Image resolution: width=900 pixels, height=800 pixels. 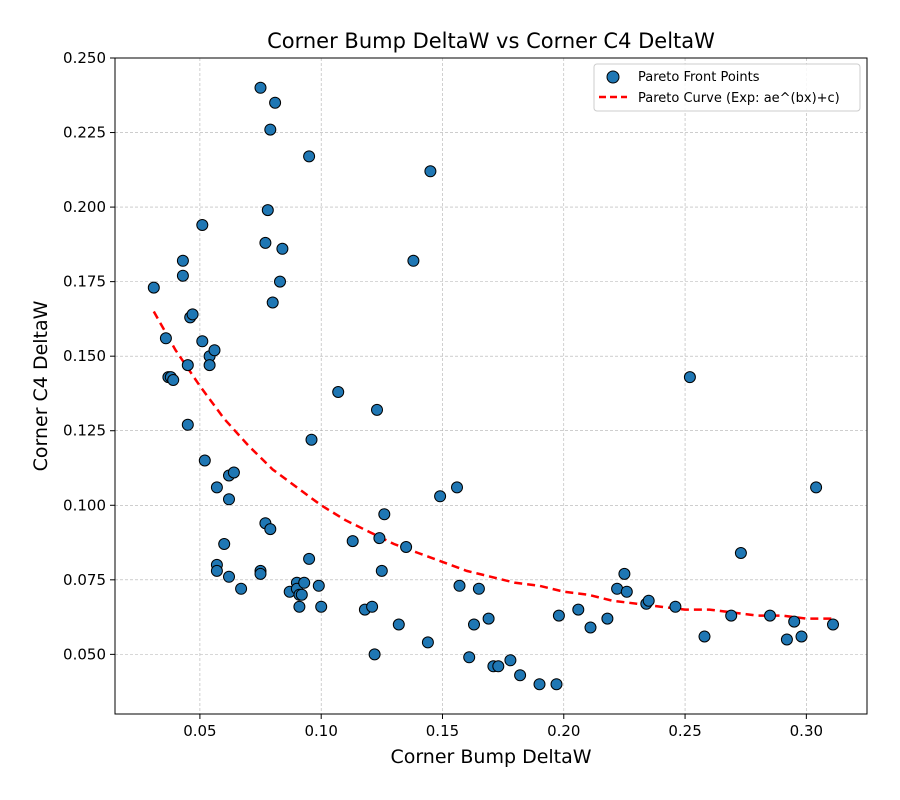 What do you see at coordinates (491, 41) in the screenshot?
I see `chart-title: Corner Bump DeltaW vs Corner C4 DeltaW` at bounding box center [491, 41].